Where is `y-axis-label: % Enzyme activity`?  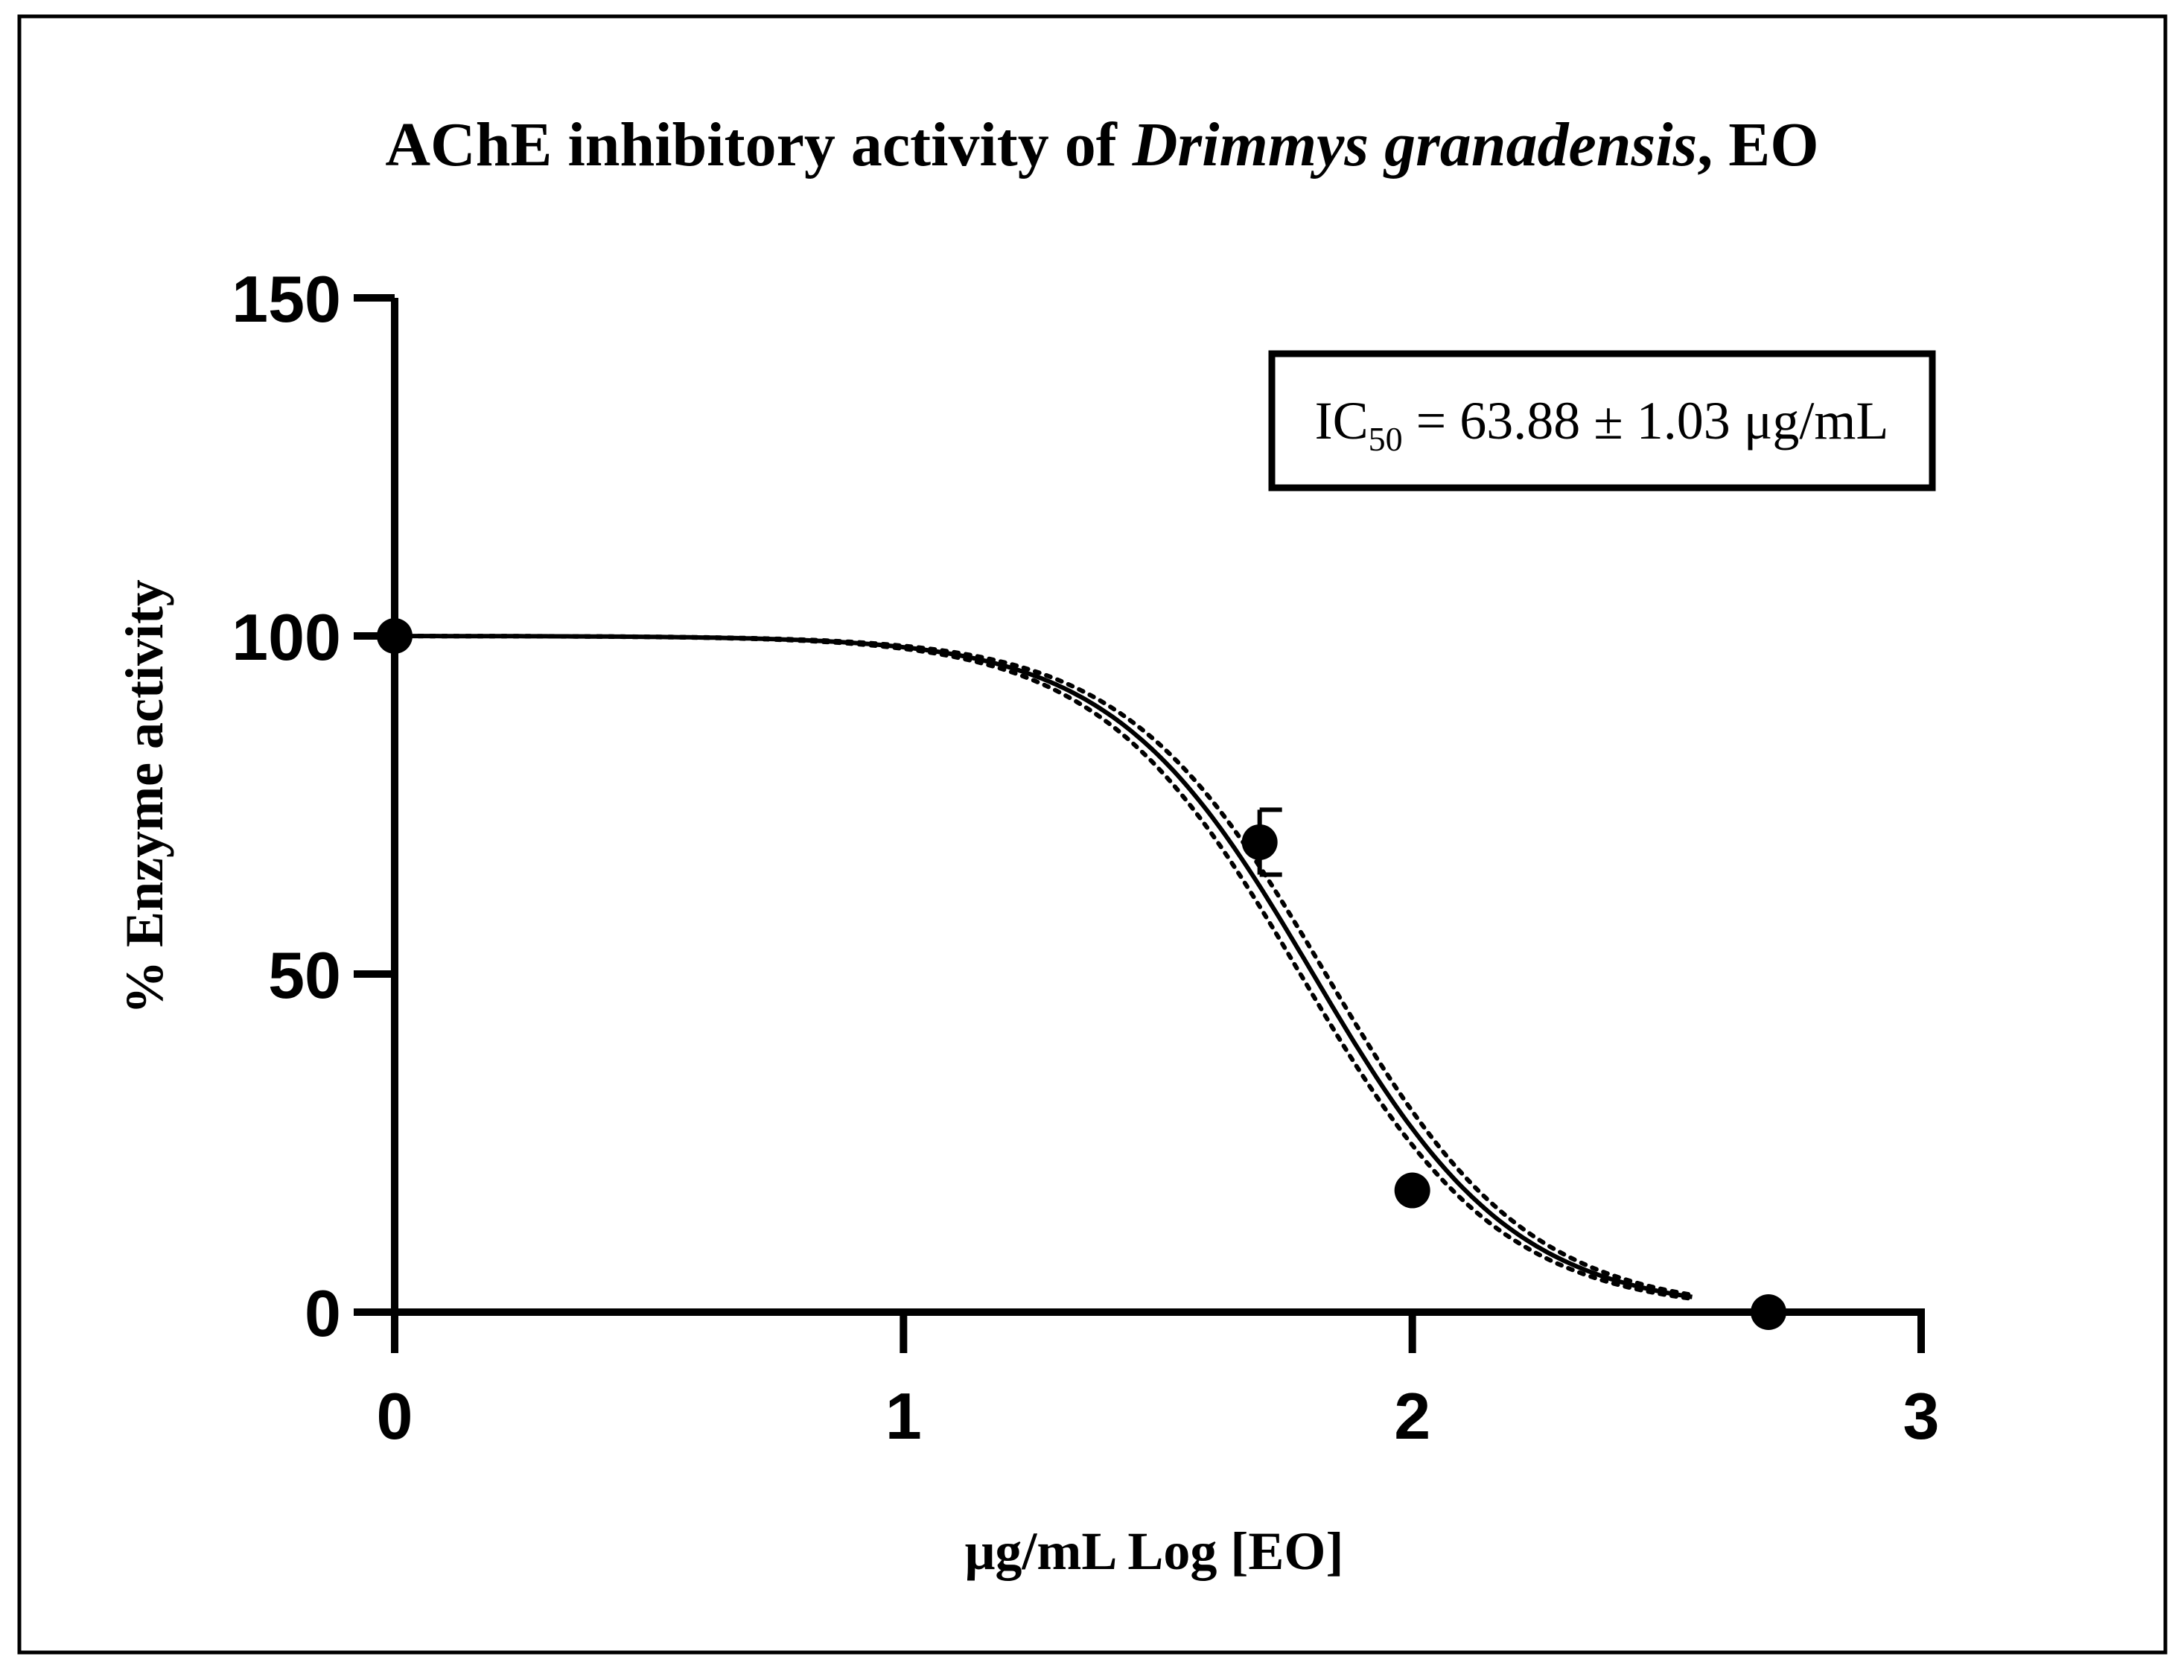 y-axis-label: % Enzyme activity is located at coordinates (144, 796).